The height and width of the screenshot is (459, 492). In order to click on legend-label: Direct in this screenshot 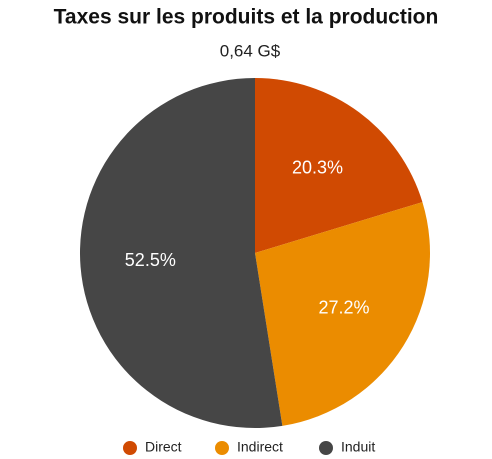, I will do `click(163, 447)`.